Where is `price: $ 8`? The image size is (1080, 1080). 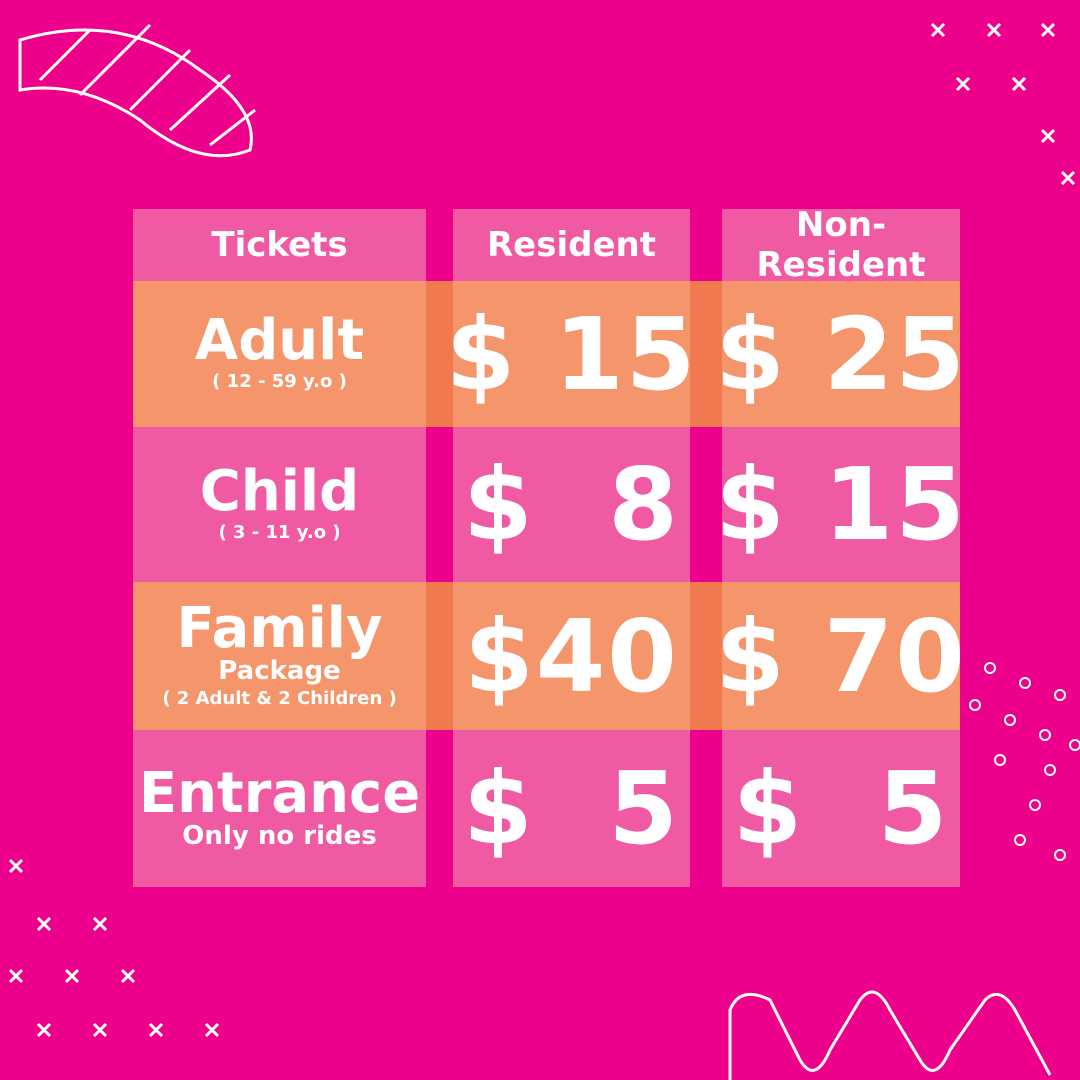 price: $ 8 is located at coordinates (571, 504).